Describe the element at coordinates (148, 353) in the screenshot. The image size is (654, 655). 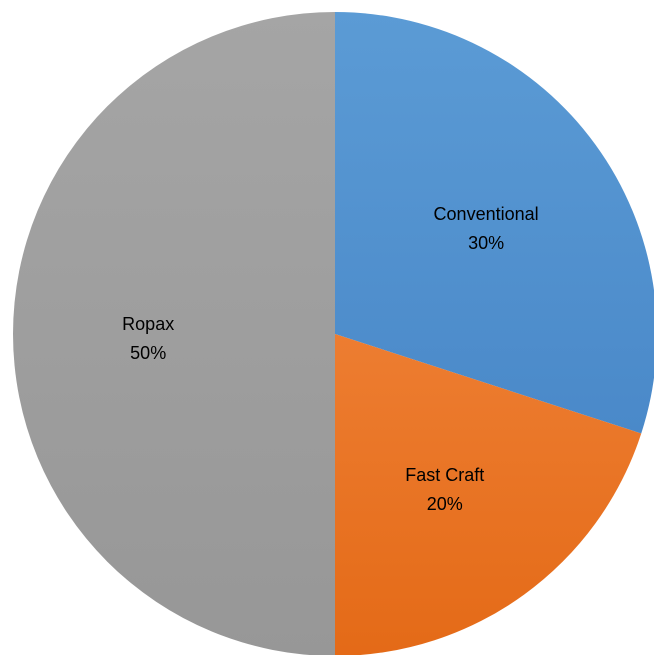
I see `slice-percent-ropax: 50%` at that location.